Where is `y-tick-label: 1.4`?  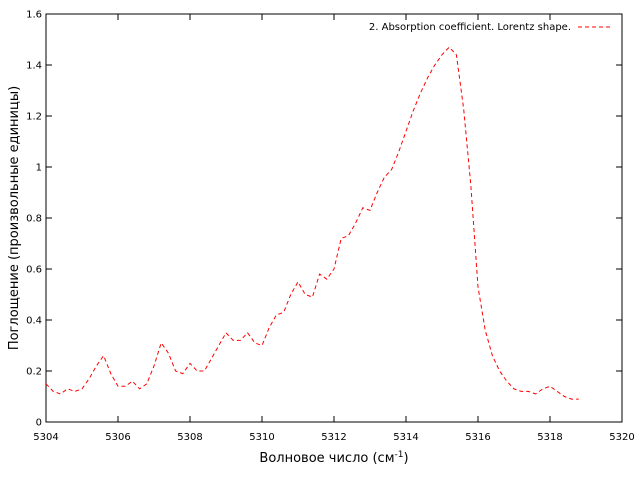 y-tick-label: 1.4 is located at coordinates (34, 66).